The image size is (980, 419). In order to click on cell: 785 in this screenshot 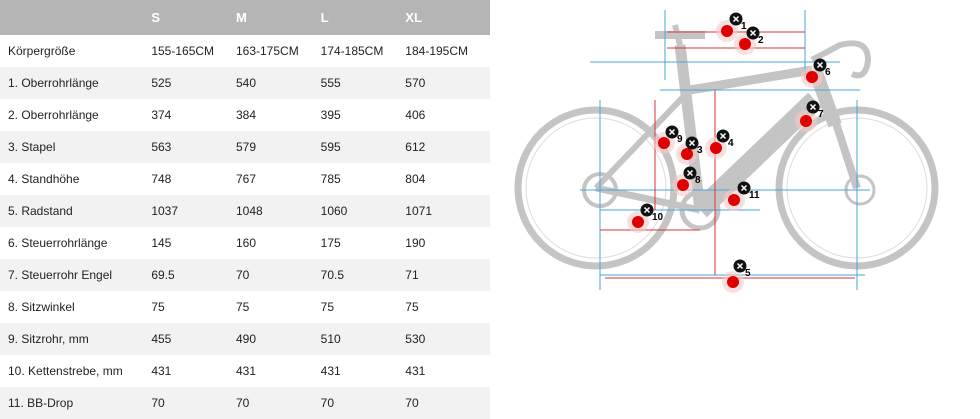, I will do `click(330, 179)`.